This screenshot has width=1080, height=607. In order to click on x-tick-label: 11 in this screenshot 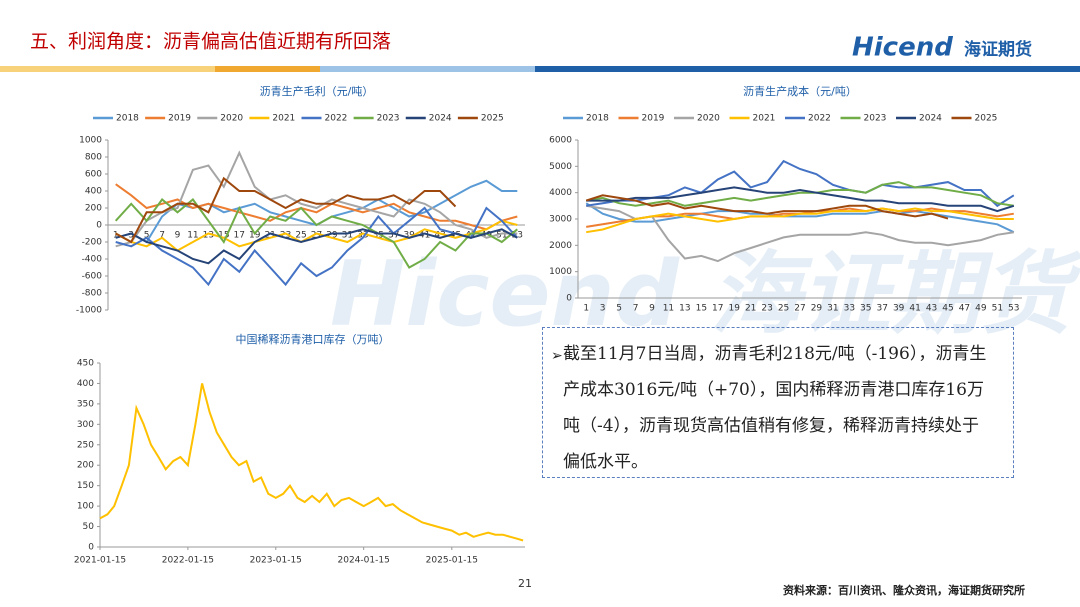, I will do `click(192, 236)`.